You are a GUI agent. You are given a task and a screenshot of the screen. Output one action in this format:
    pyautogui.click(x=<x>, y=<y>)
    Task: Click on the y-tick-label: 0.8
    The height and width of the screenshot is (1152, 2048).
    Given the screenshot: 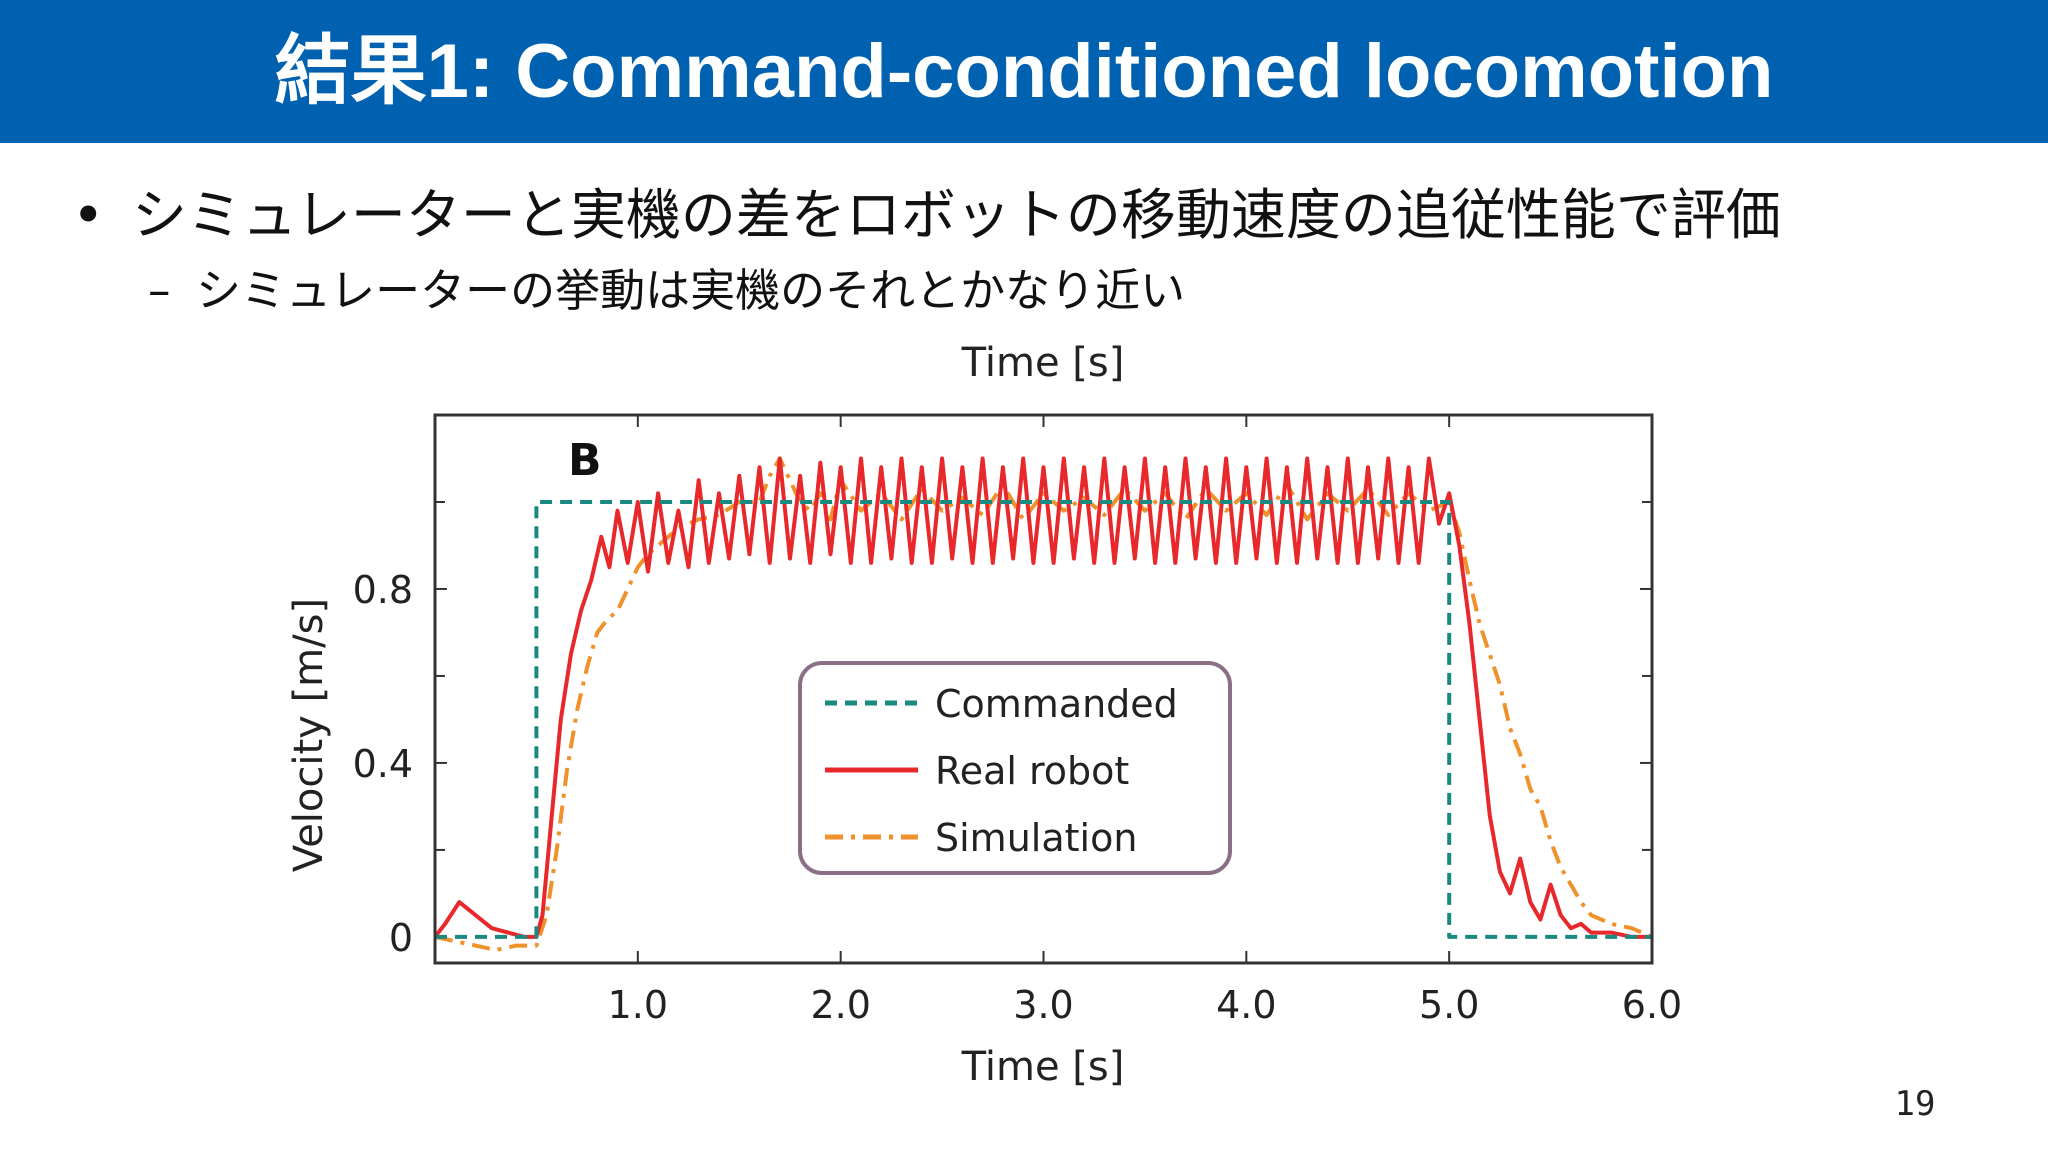 What is the action you would take?
    pyautogui.click(x=383, y=590)
    